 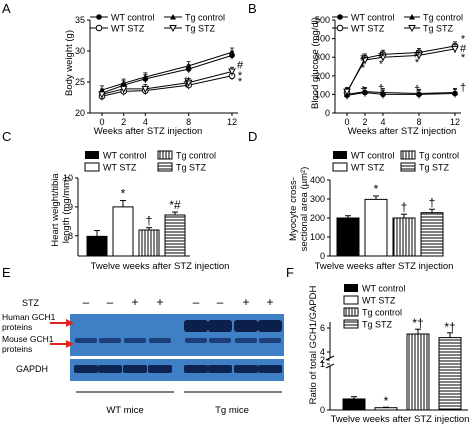 I want to click on red-arrow-head, so click(x=70, y=323).